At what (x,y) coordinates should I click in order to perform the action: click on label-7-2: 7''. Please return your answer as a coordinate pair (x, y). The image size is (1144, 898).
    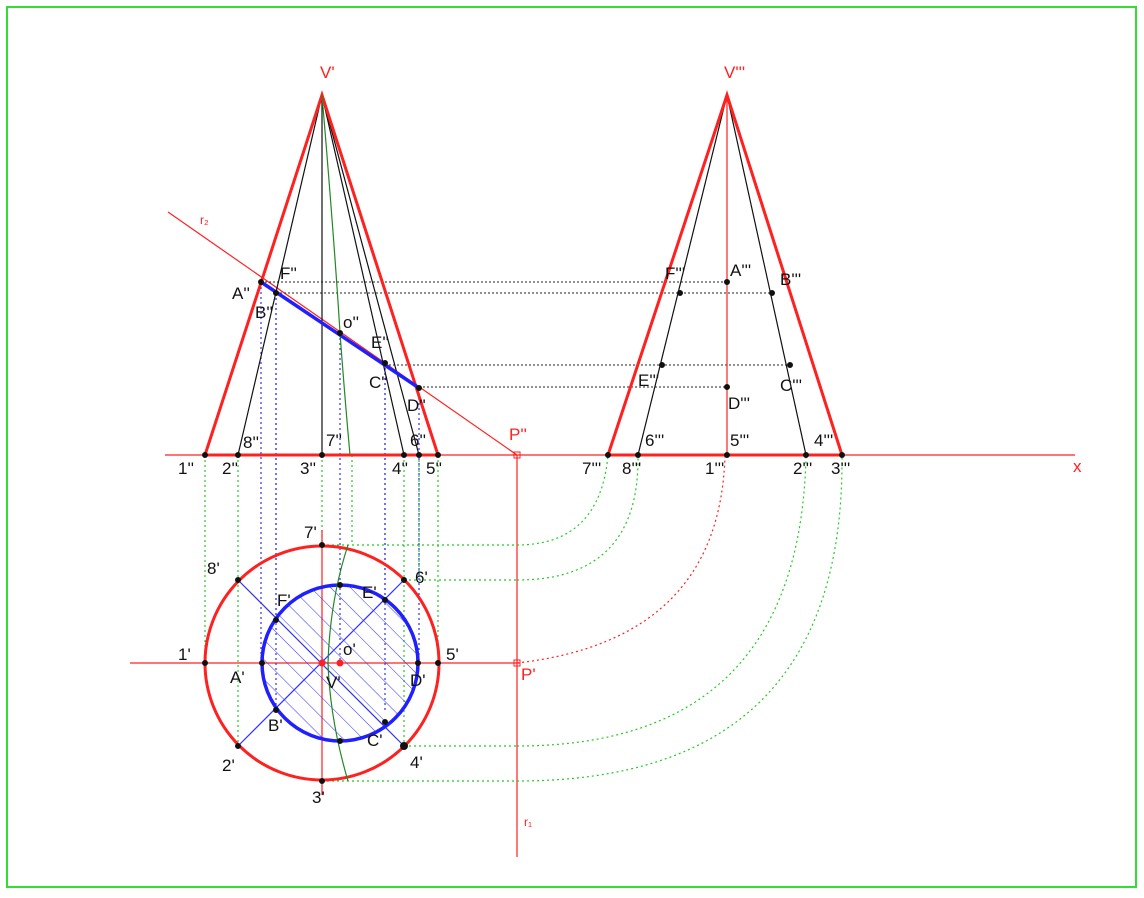
    Looking at the image, I should click on (334, 440).